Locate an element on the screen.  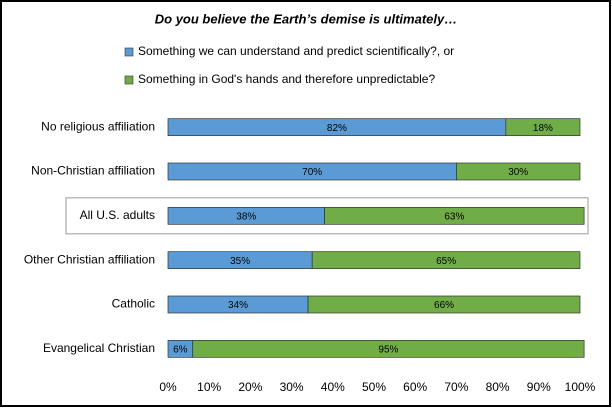
y-tick-label: All U.S. adults is located at coordinates (117, 215).